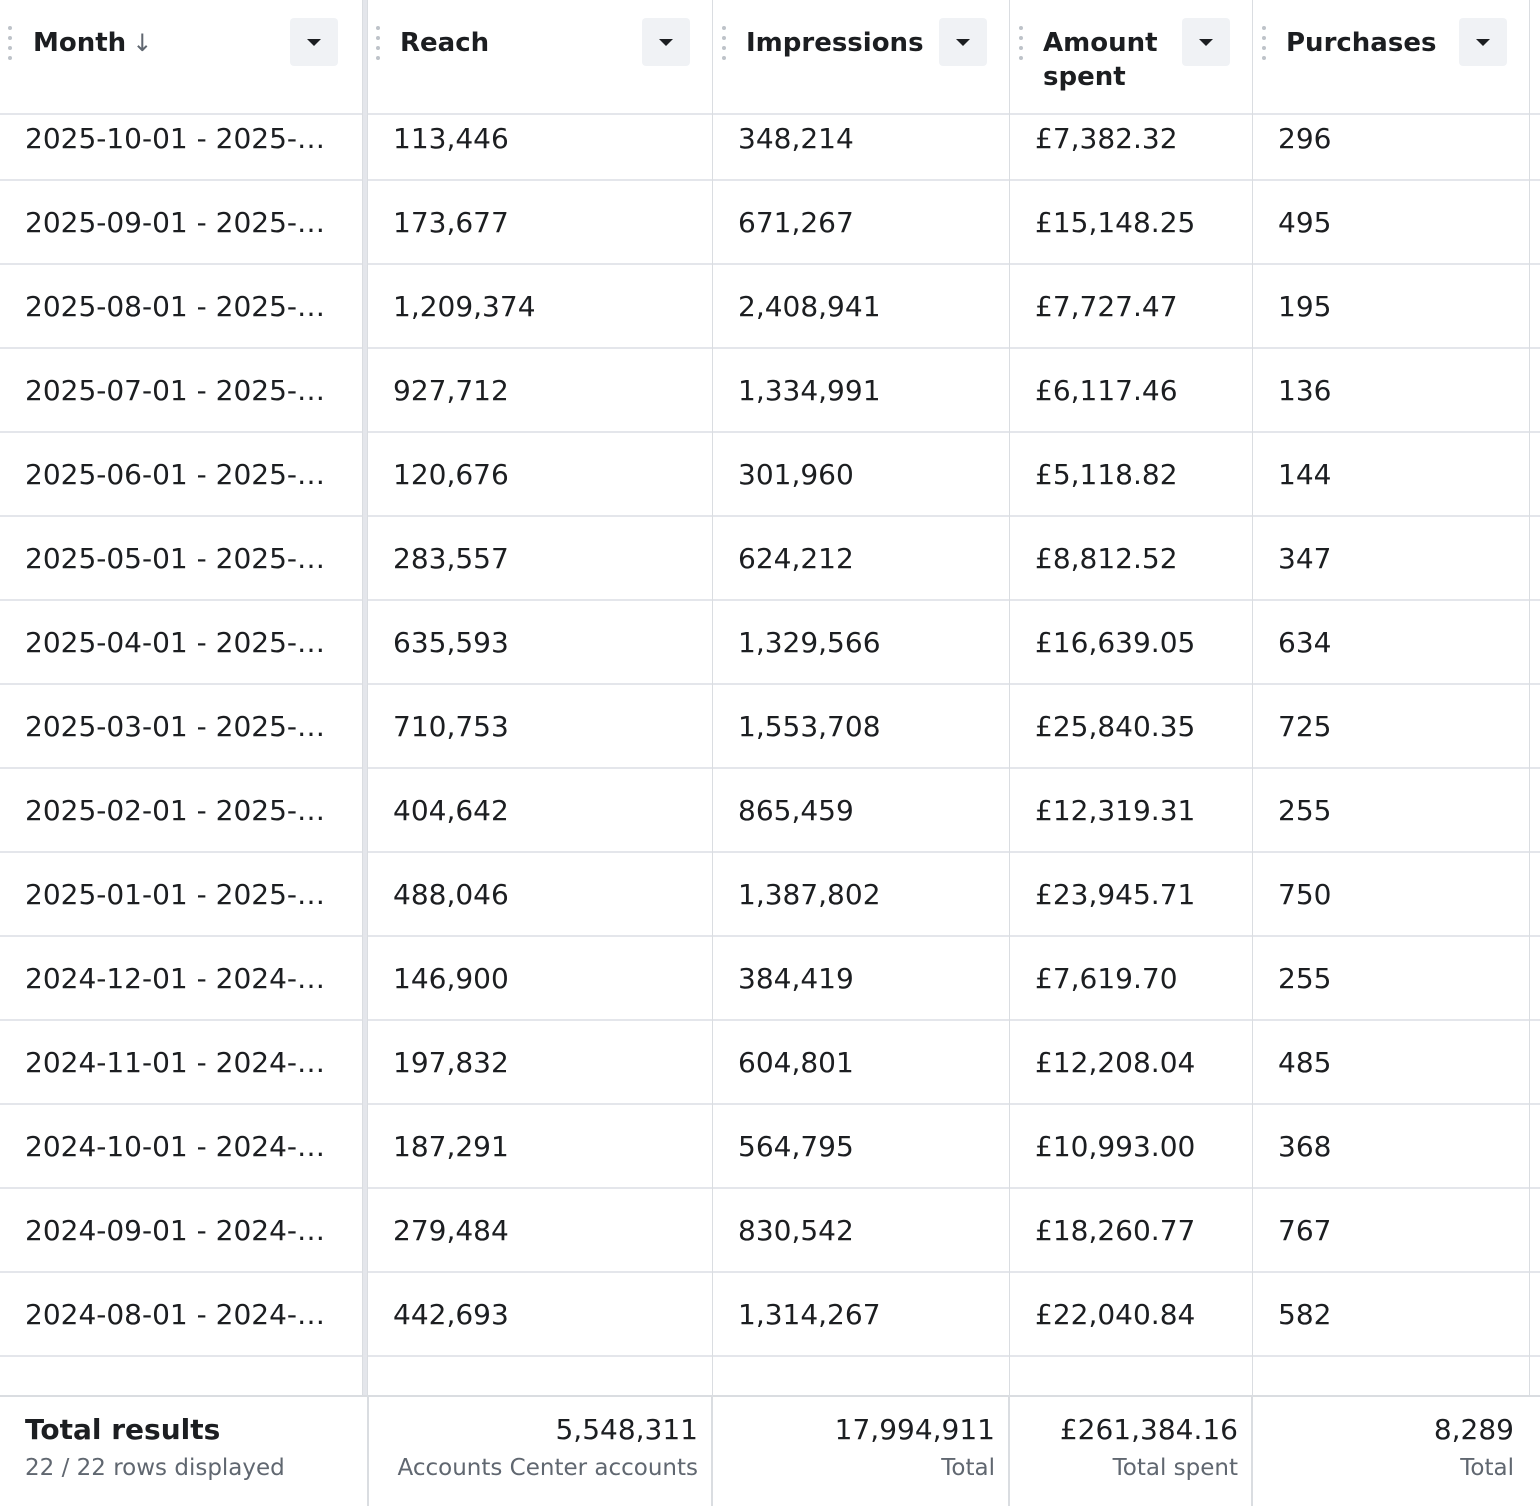 Image resolution: width=1540 pixels, height=1506 pixels. What do you see at coordinates (123, 1429) in the screenshot?
I see `footer-title: Total results` at bounding box center [123, 1429].